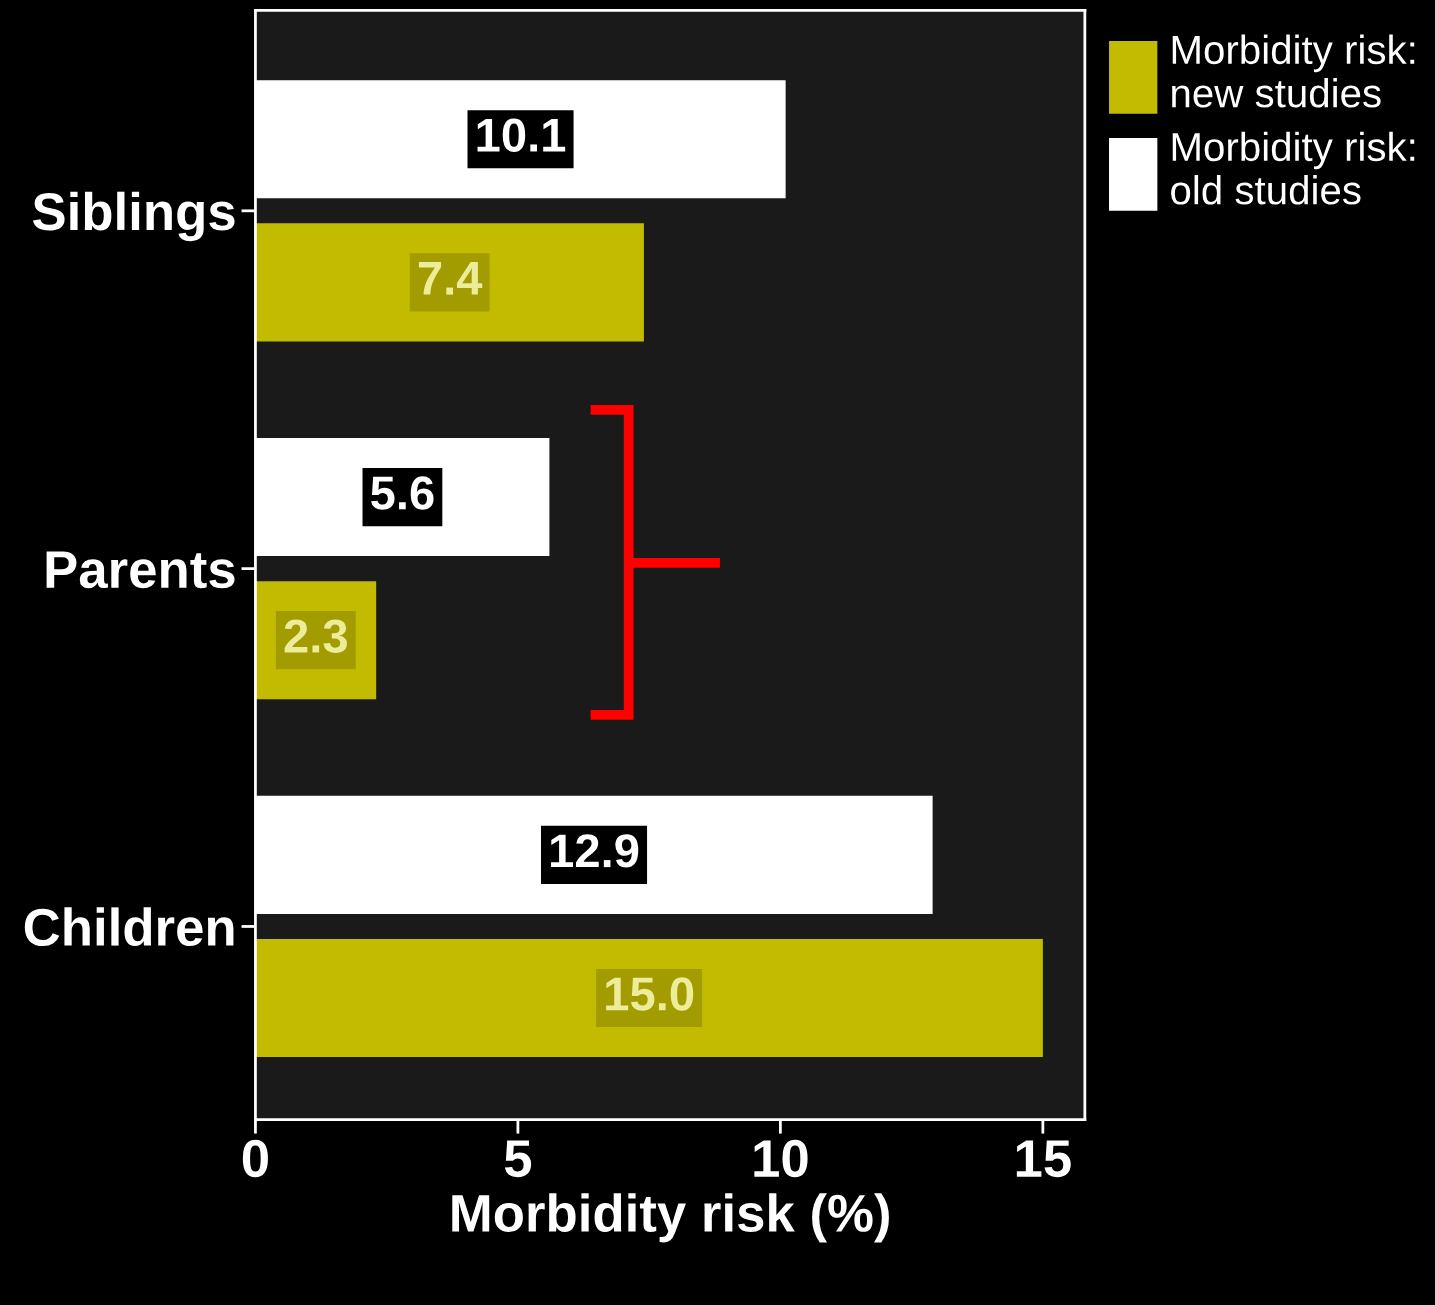 The width and height of the screenshot is (1435, 1305). Describe the element at coordinates (1293, 71) in the screenshot. I see `legend-label: Morbidity risk: new studies` at that location.